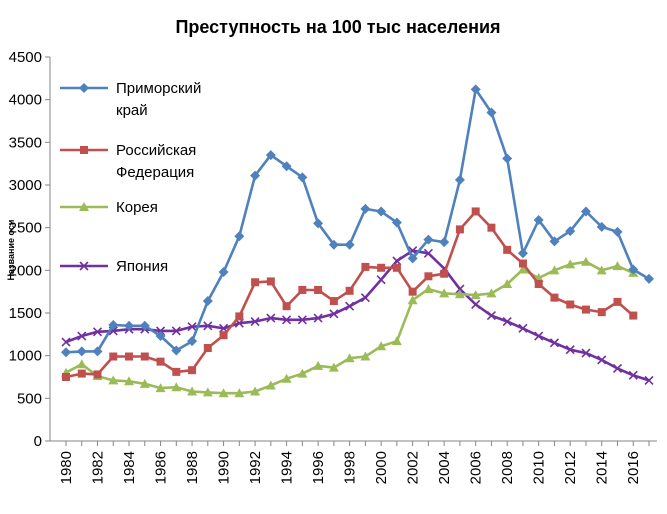 The height and width of the screenshot is (514, 667). Describe the element at coordinates (633, 467) in the screenshot. I see `x-tick-label: 2016` at that location.